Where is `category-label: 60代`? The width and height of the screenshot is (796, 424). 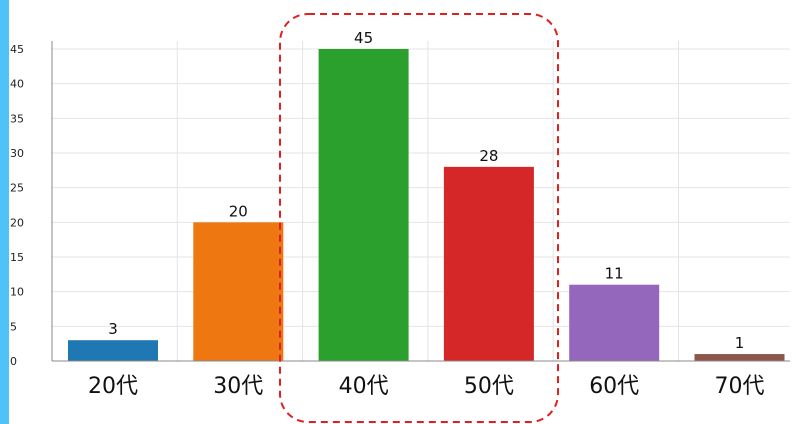 category-label: 60代 is located at coordinates (614, 386).